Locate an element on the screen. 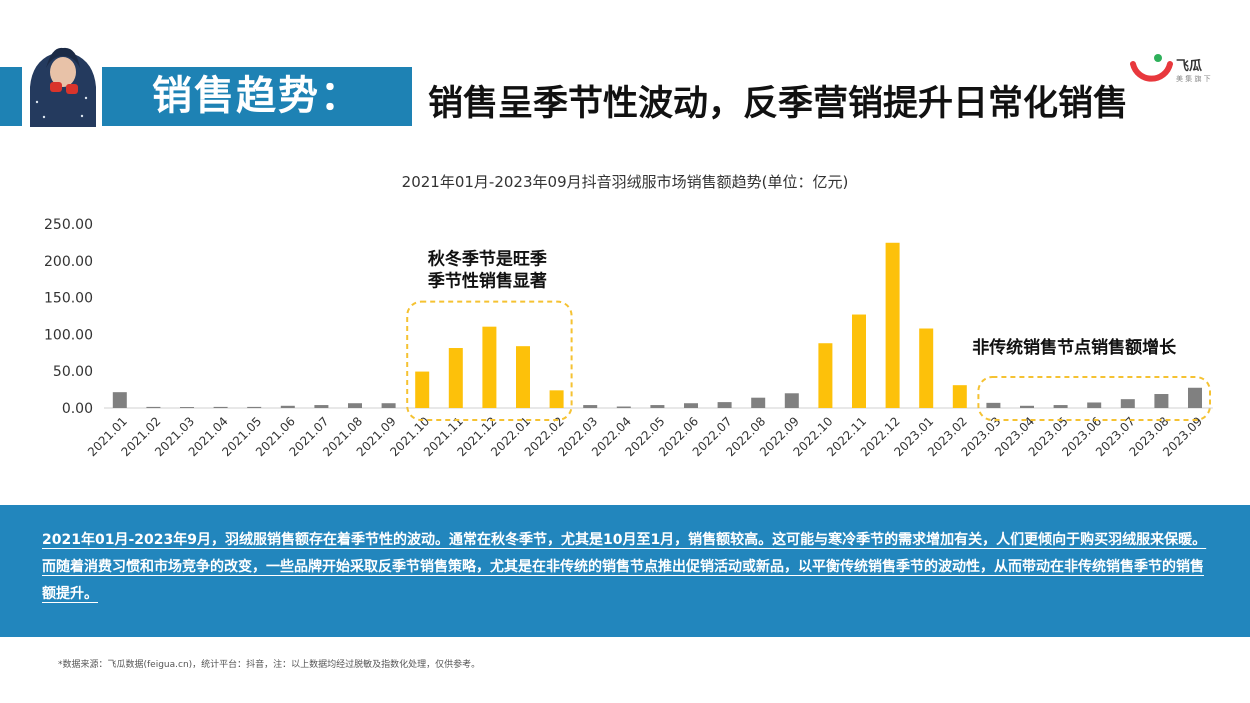 The image size is (1250, 703). section-title: 销售趋势： is located at coordinates (257, 96).